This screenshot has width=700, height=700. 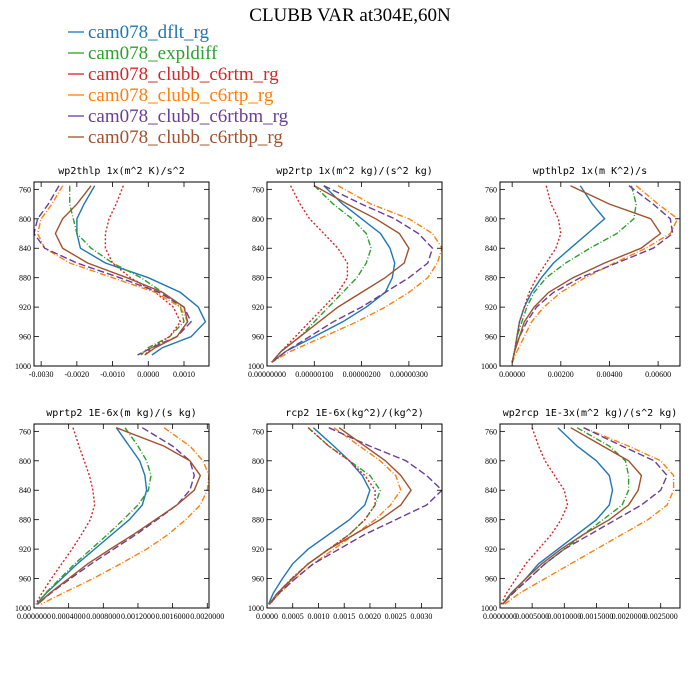 What do you see at coordinates (590, 413) in the screenshot?
I see `panel-title: wp2rcp 1E-3x(m^2 kg)/(s^2 kg)` at bounding box center [590, 413].